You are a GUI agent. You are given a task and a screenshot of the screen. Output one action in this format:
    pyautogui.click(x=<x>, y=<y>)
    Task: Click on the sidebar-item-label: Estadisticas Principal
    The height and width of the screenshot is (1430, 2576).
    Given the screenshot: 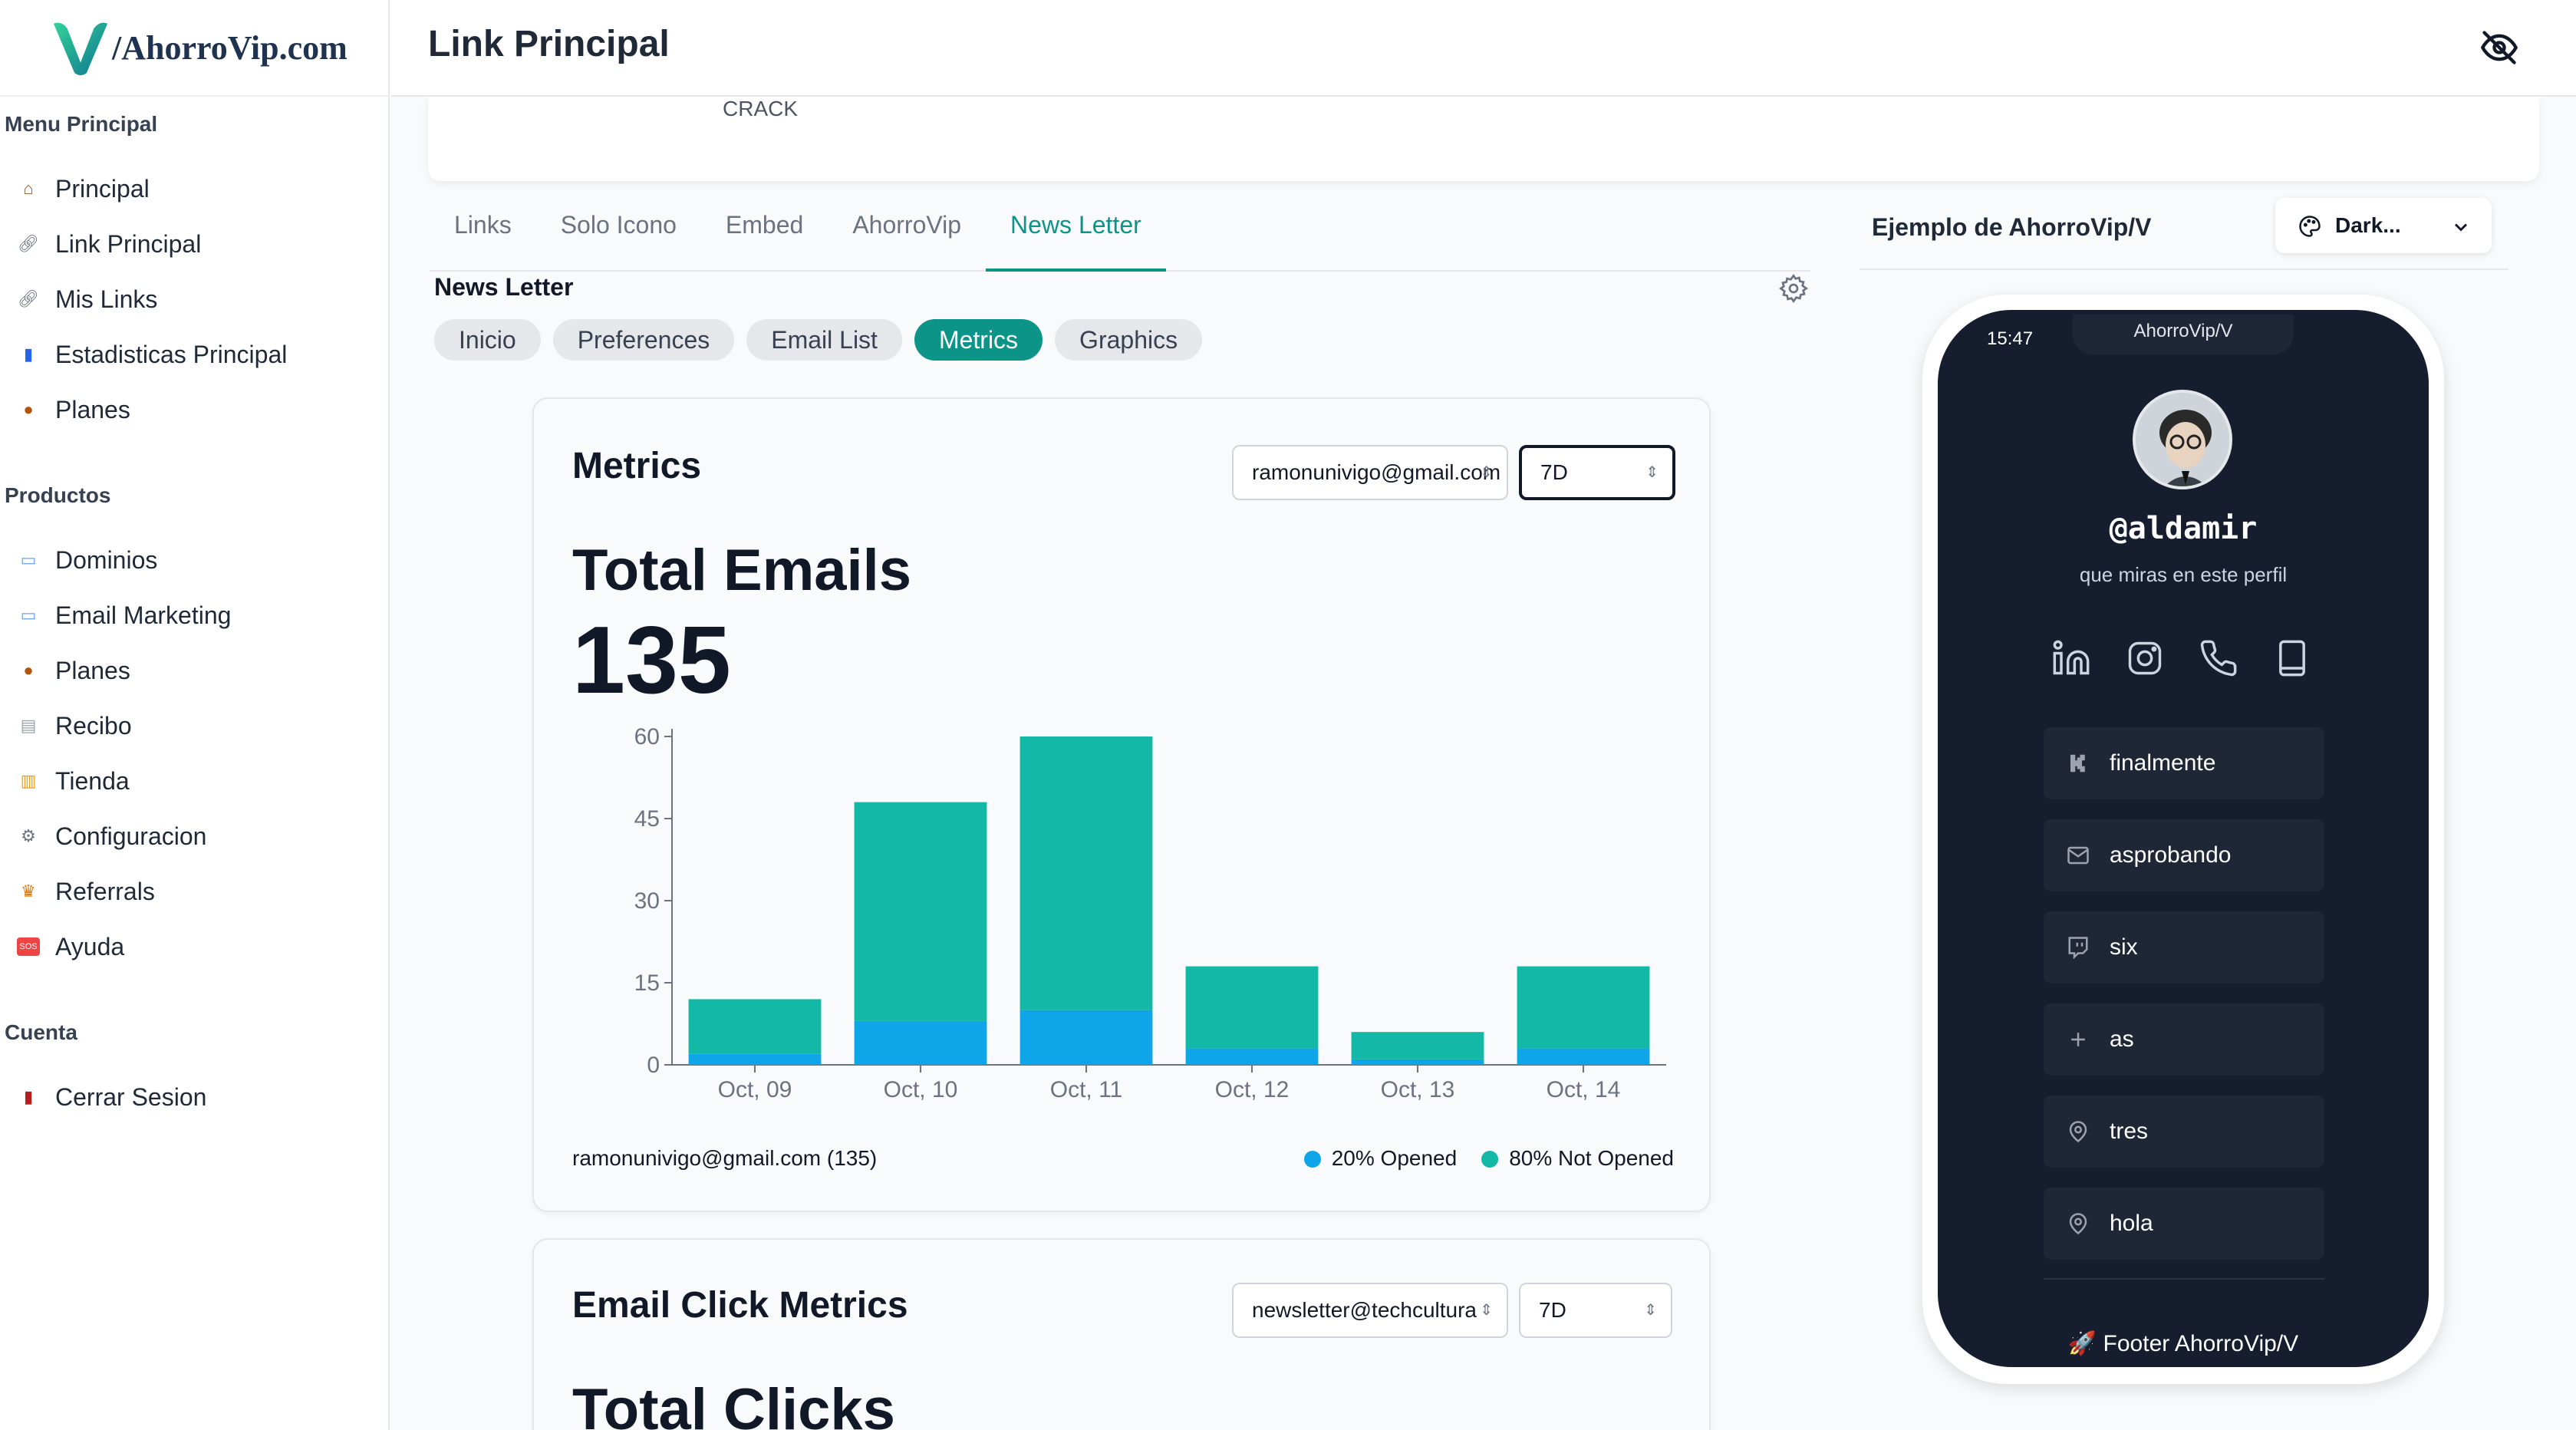 What is the action you would take?
    pyautogui.click(x=171, y=354)
    